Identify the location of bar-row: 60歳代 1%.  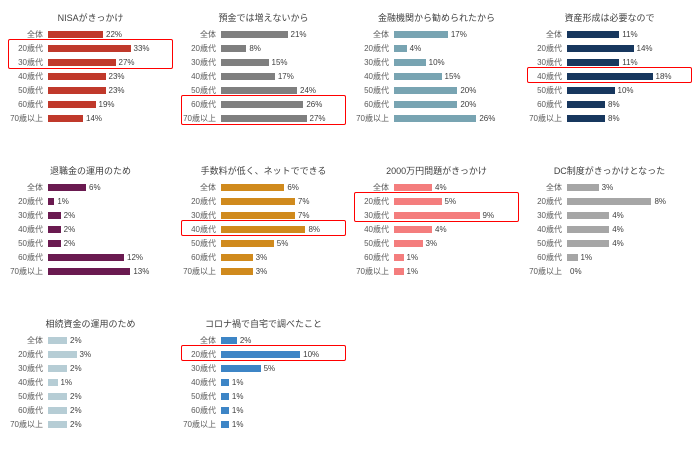
(436, 257).